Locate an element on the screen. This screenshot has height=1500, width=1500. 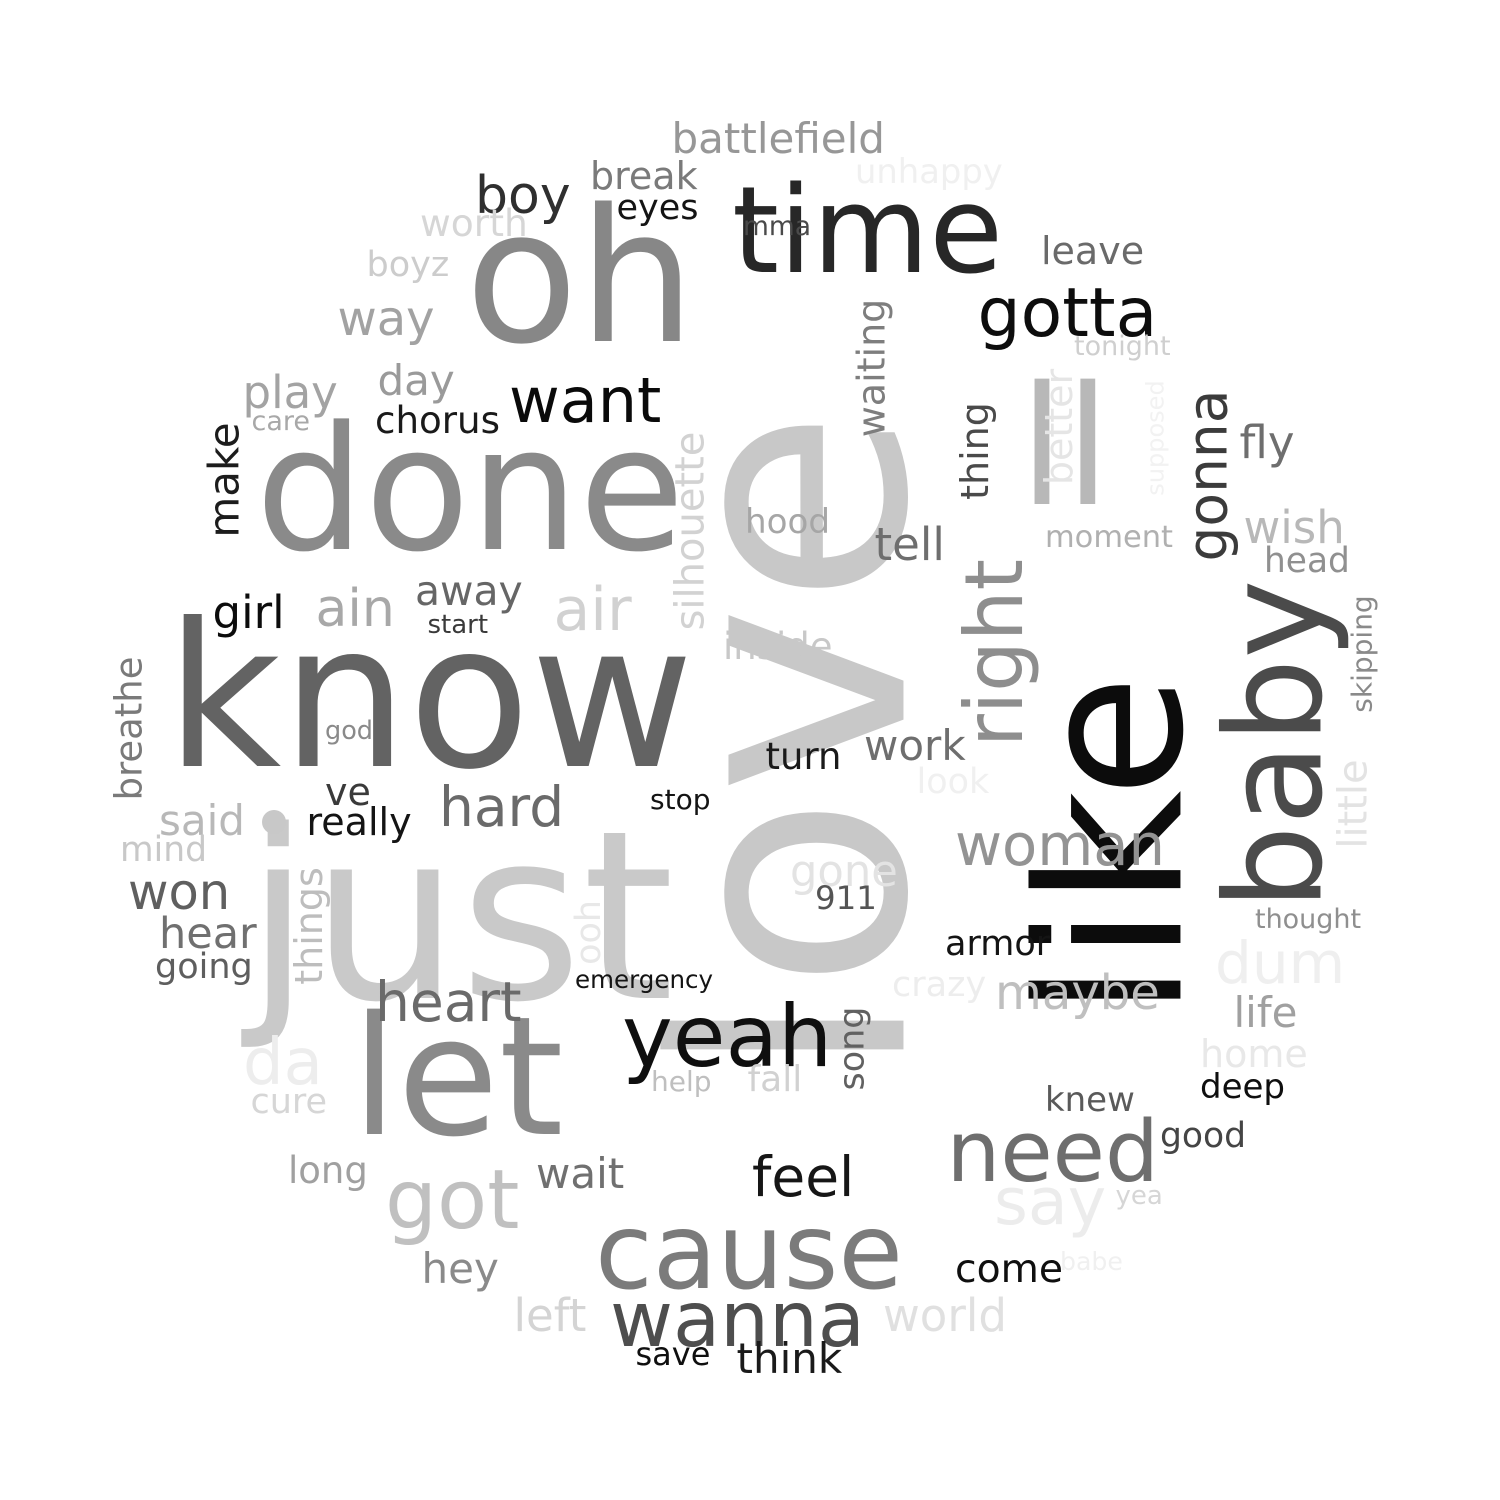
word-hard: hard is located at coordinates (502, 807).